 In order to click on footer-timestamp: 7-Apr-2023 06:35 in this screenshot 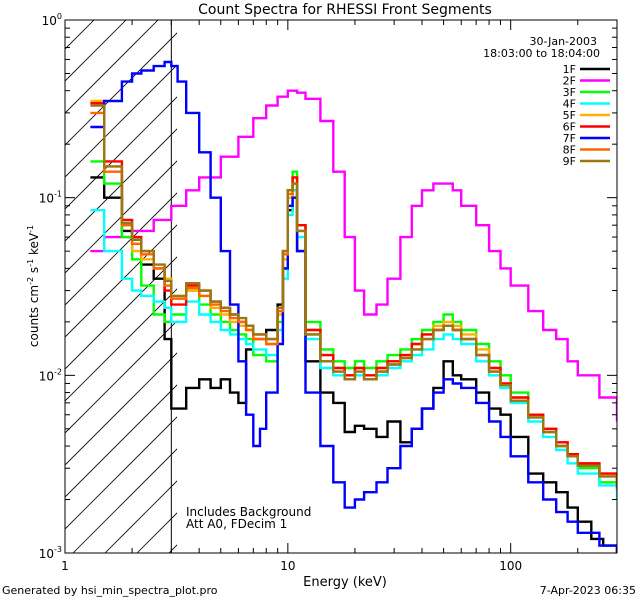, I will do `click(588, 590)`.